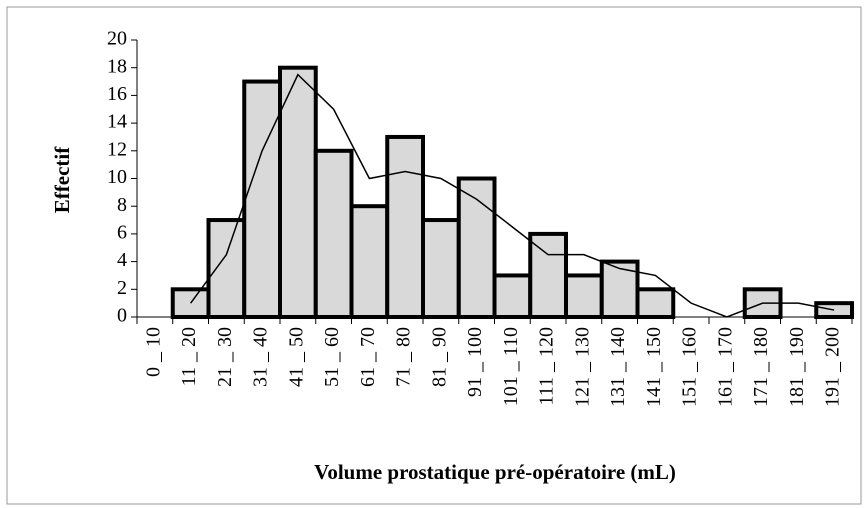  Describe the element at coordinates (117, 66) in the screenshot. I see `y-tick-label: 18` at that location.